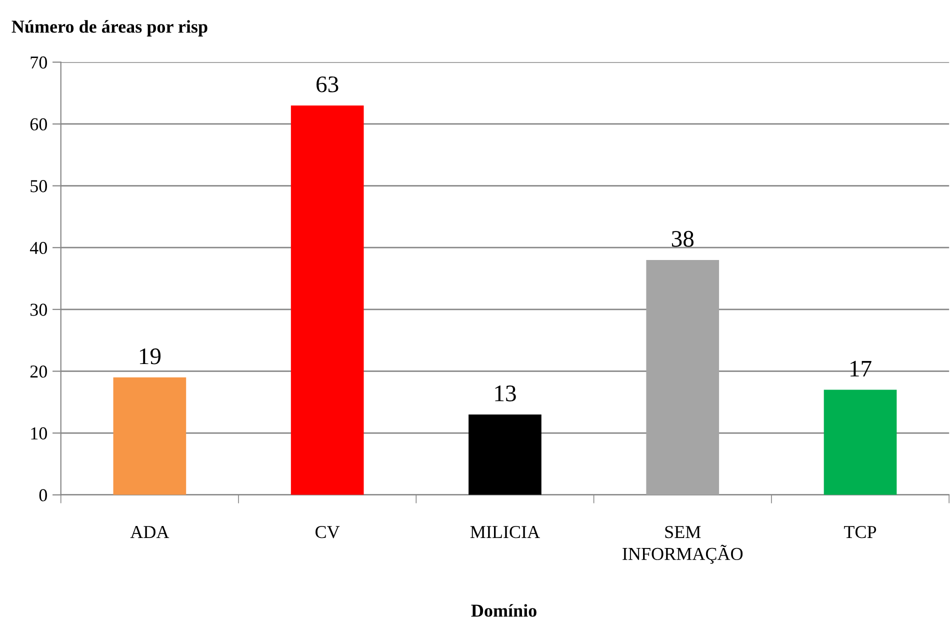  I want to click on y-tick-label: 0, so click(43, 495).